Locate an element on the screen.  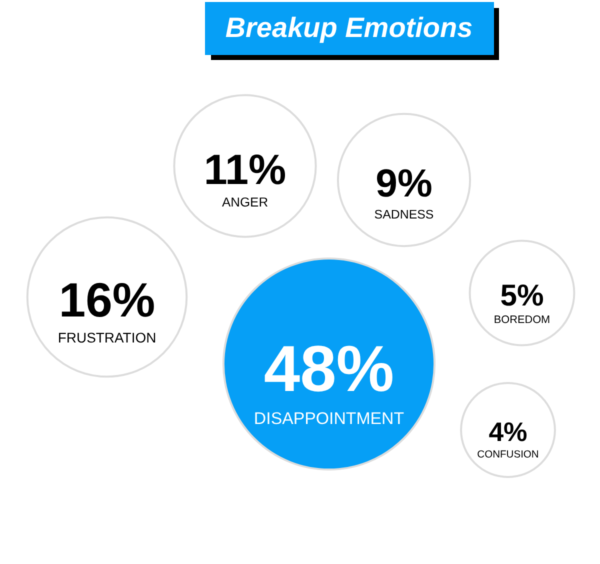
category-label: ANGER is located at coordinates (245, 202).